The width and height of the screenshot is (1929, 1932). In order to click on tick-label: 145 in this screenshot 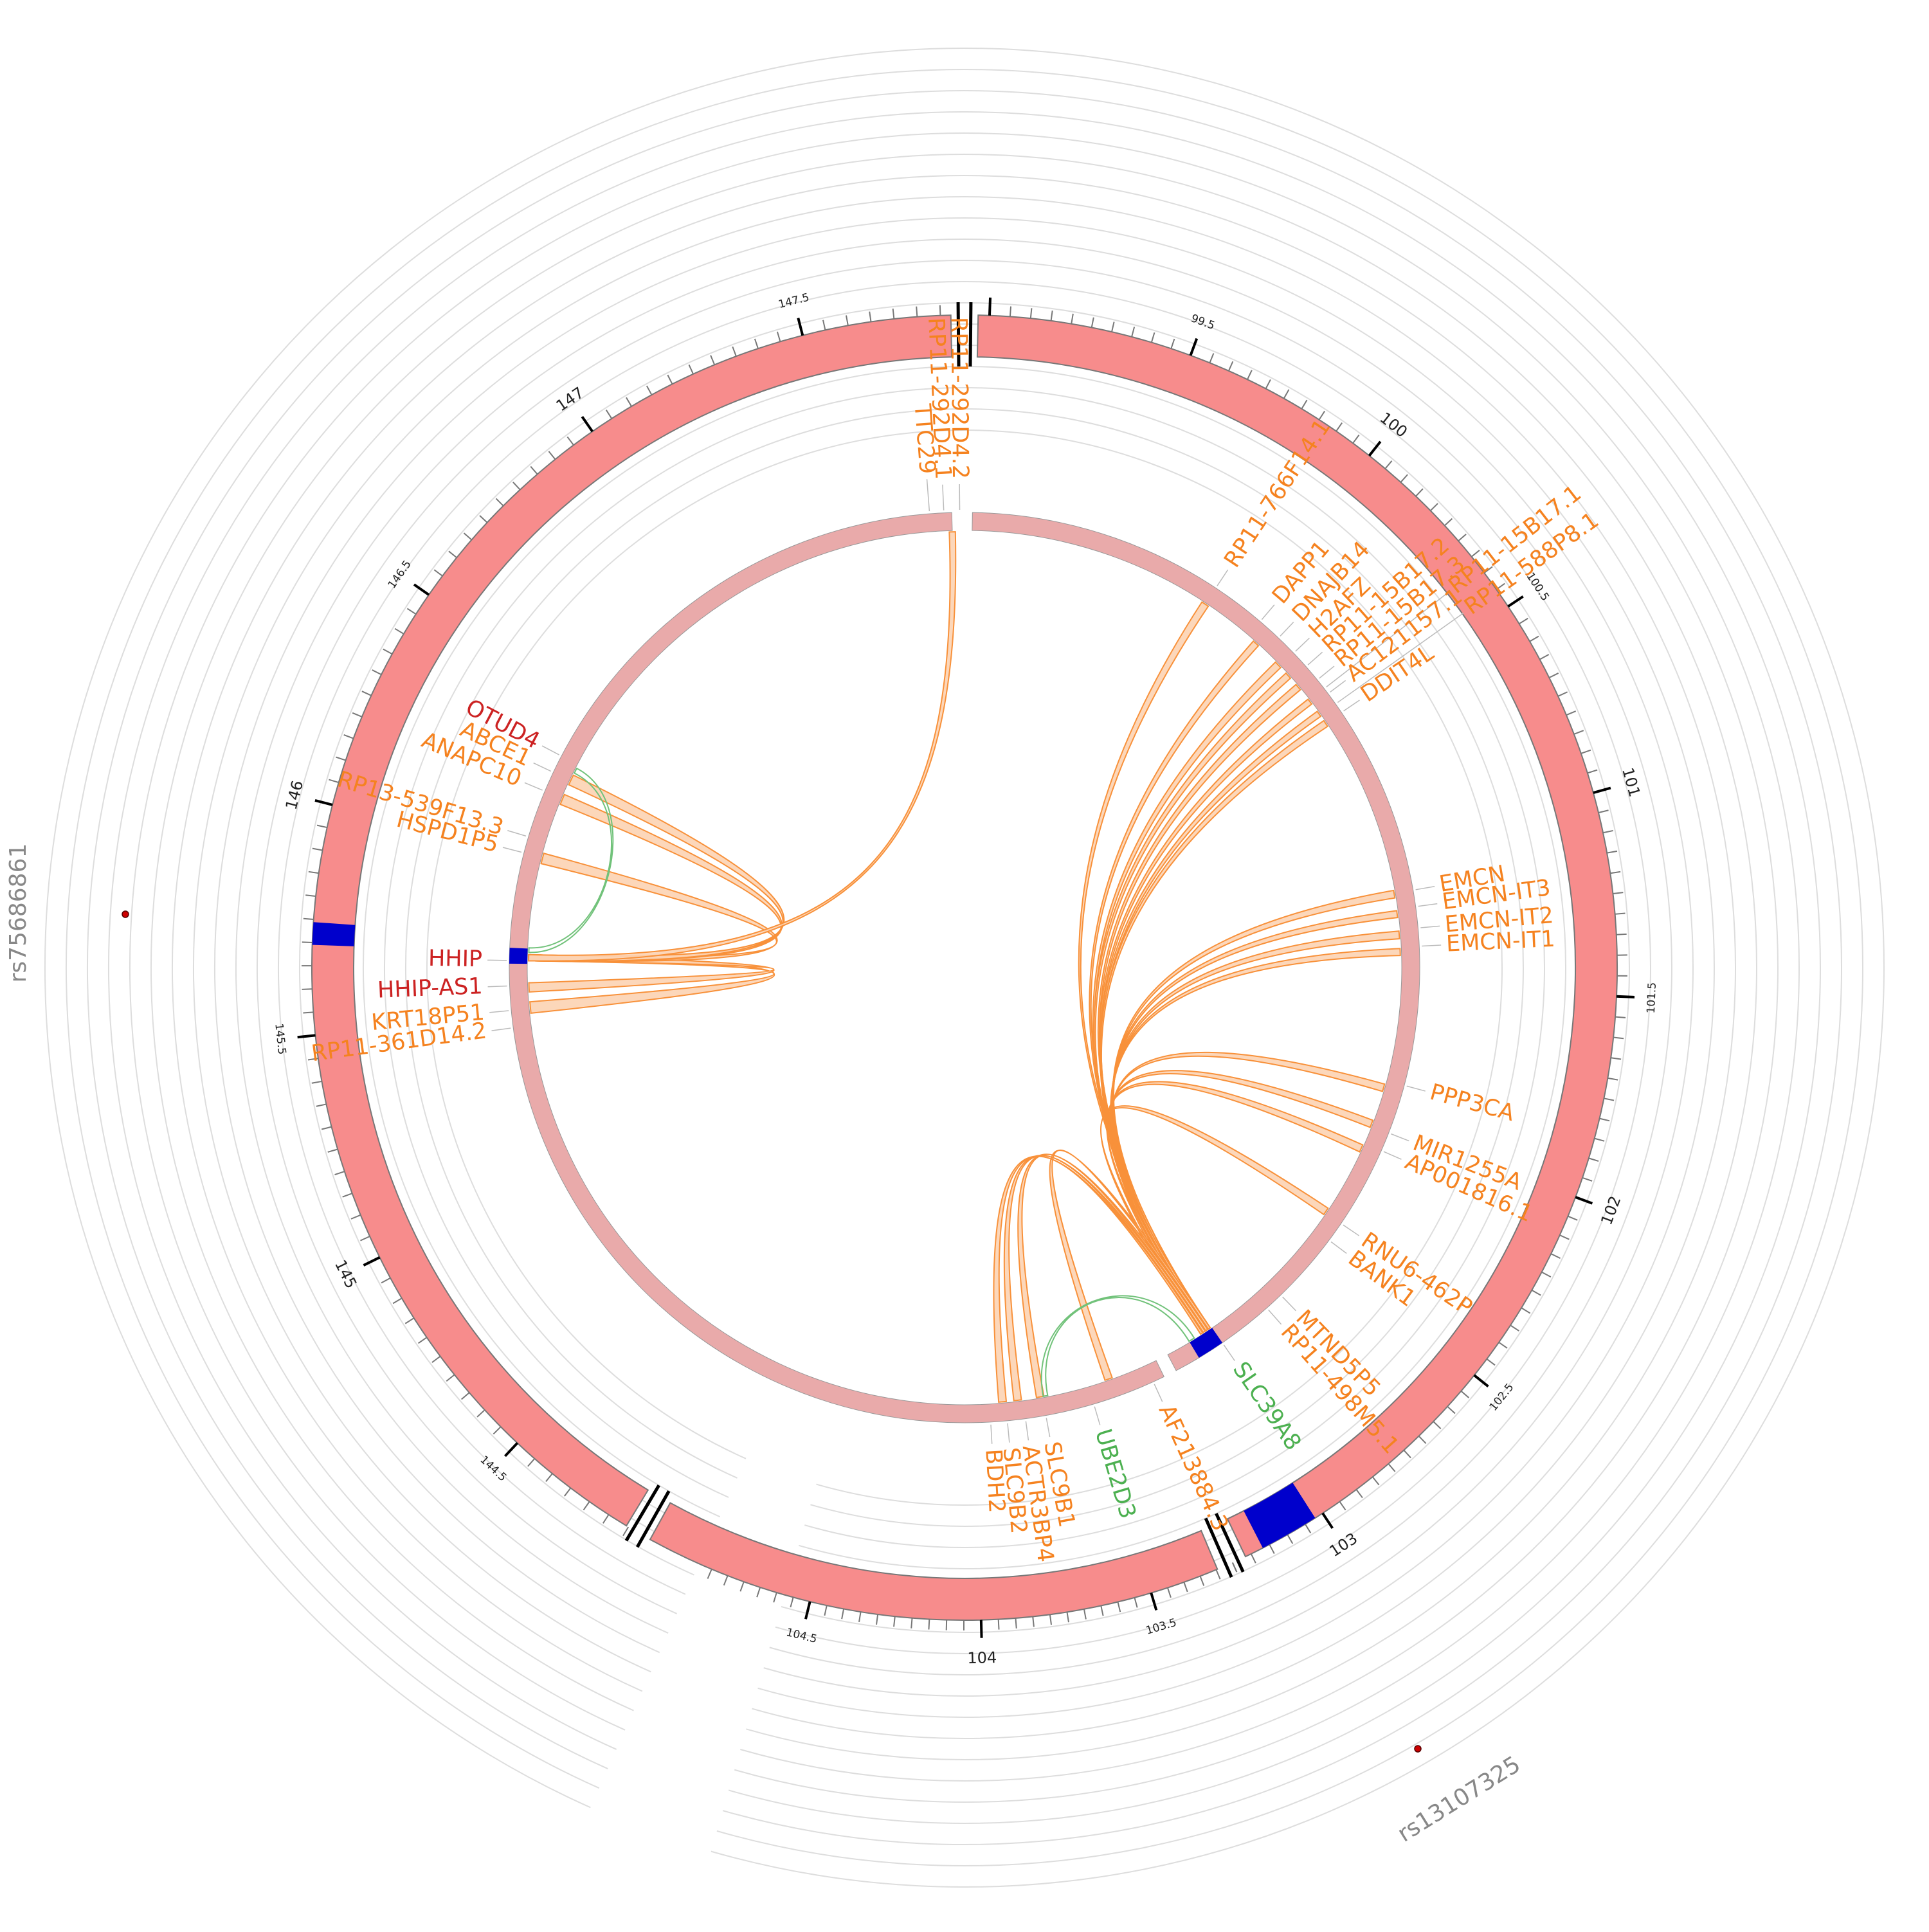, I will do `click(345, 1274)`.